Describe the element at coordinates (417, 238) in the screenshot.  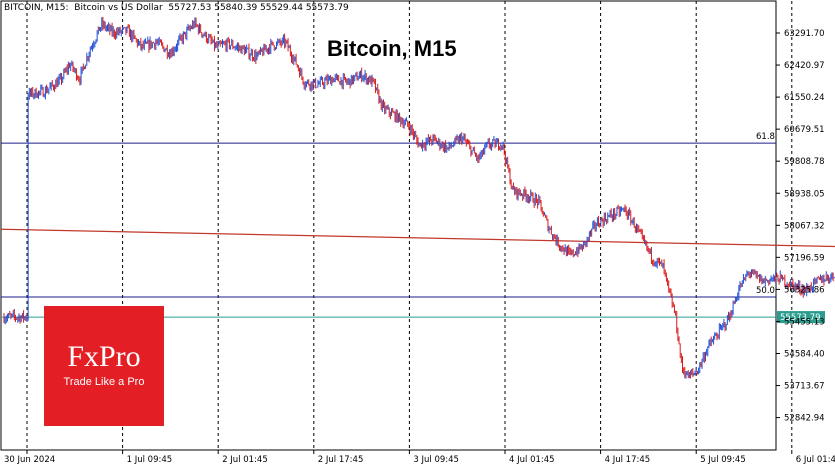
I see `trend-line` at that location.